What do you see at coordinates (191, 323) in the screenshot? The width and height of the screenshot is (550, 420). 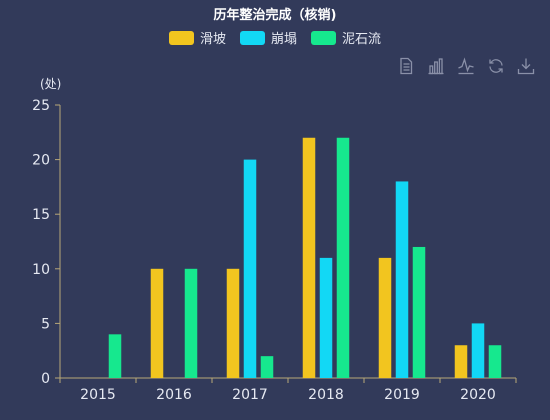 I see `bar-泥石流-2016` at bounding box center [191, 323].